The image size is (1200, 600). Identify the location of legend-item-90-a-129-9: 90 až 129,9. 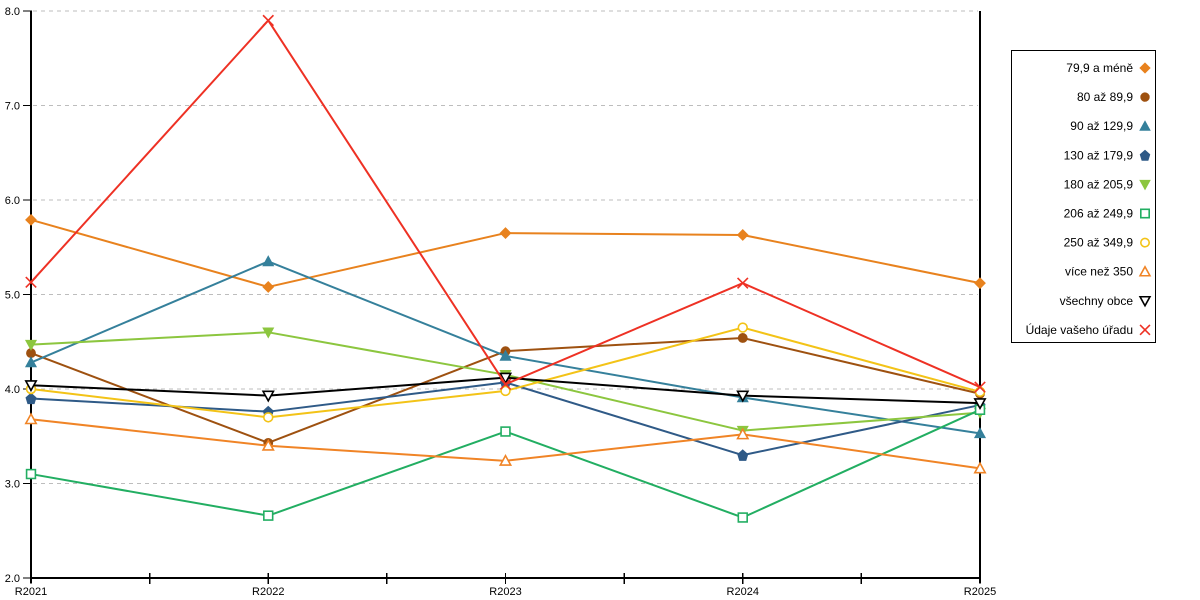
(1110, 126).